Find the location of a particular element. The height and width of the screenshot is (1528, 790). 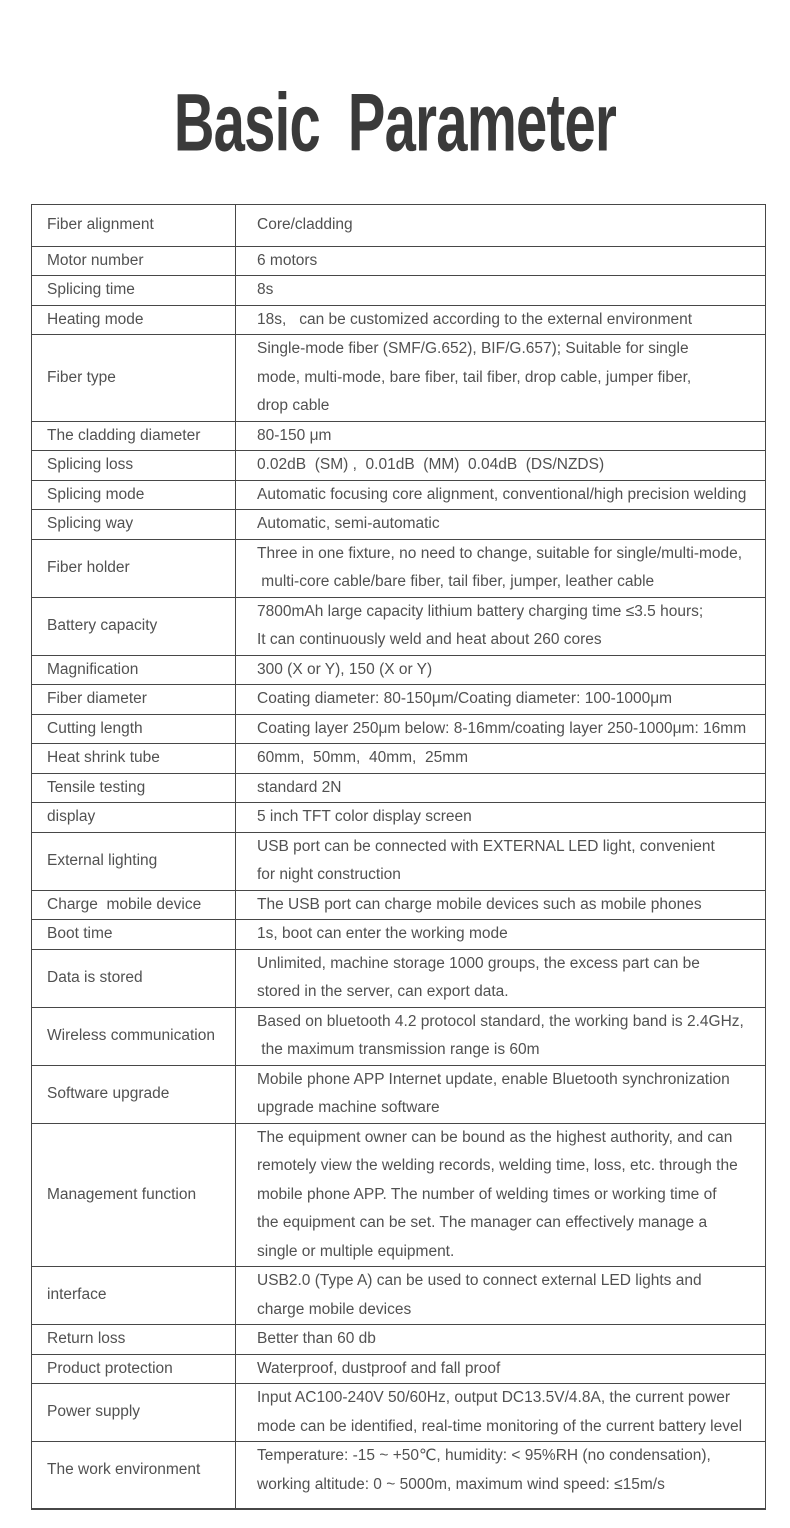

param-label: The work environment is located at coordinates (134, 1475).